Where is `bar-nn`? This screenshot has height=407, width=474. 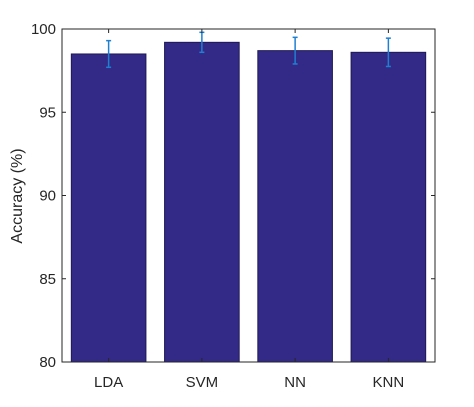
bar-nn is located at coordinates (295, 206).